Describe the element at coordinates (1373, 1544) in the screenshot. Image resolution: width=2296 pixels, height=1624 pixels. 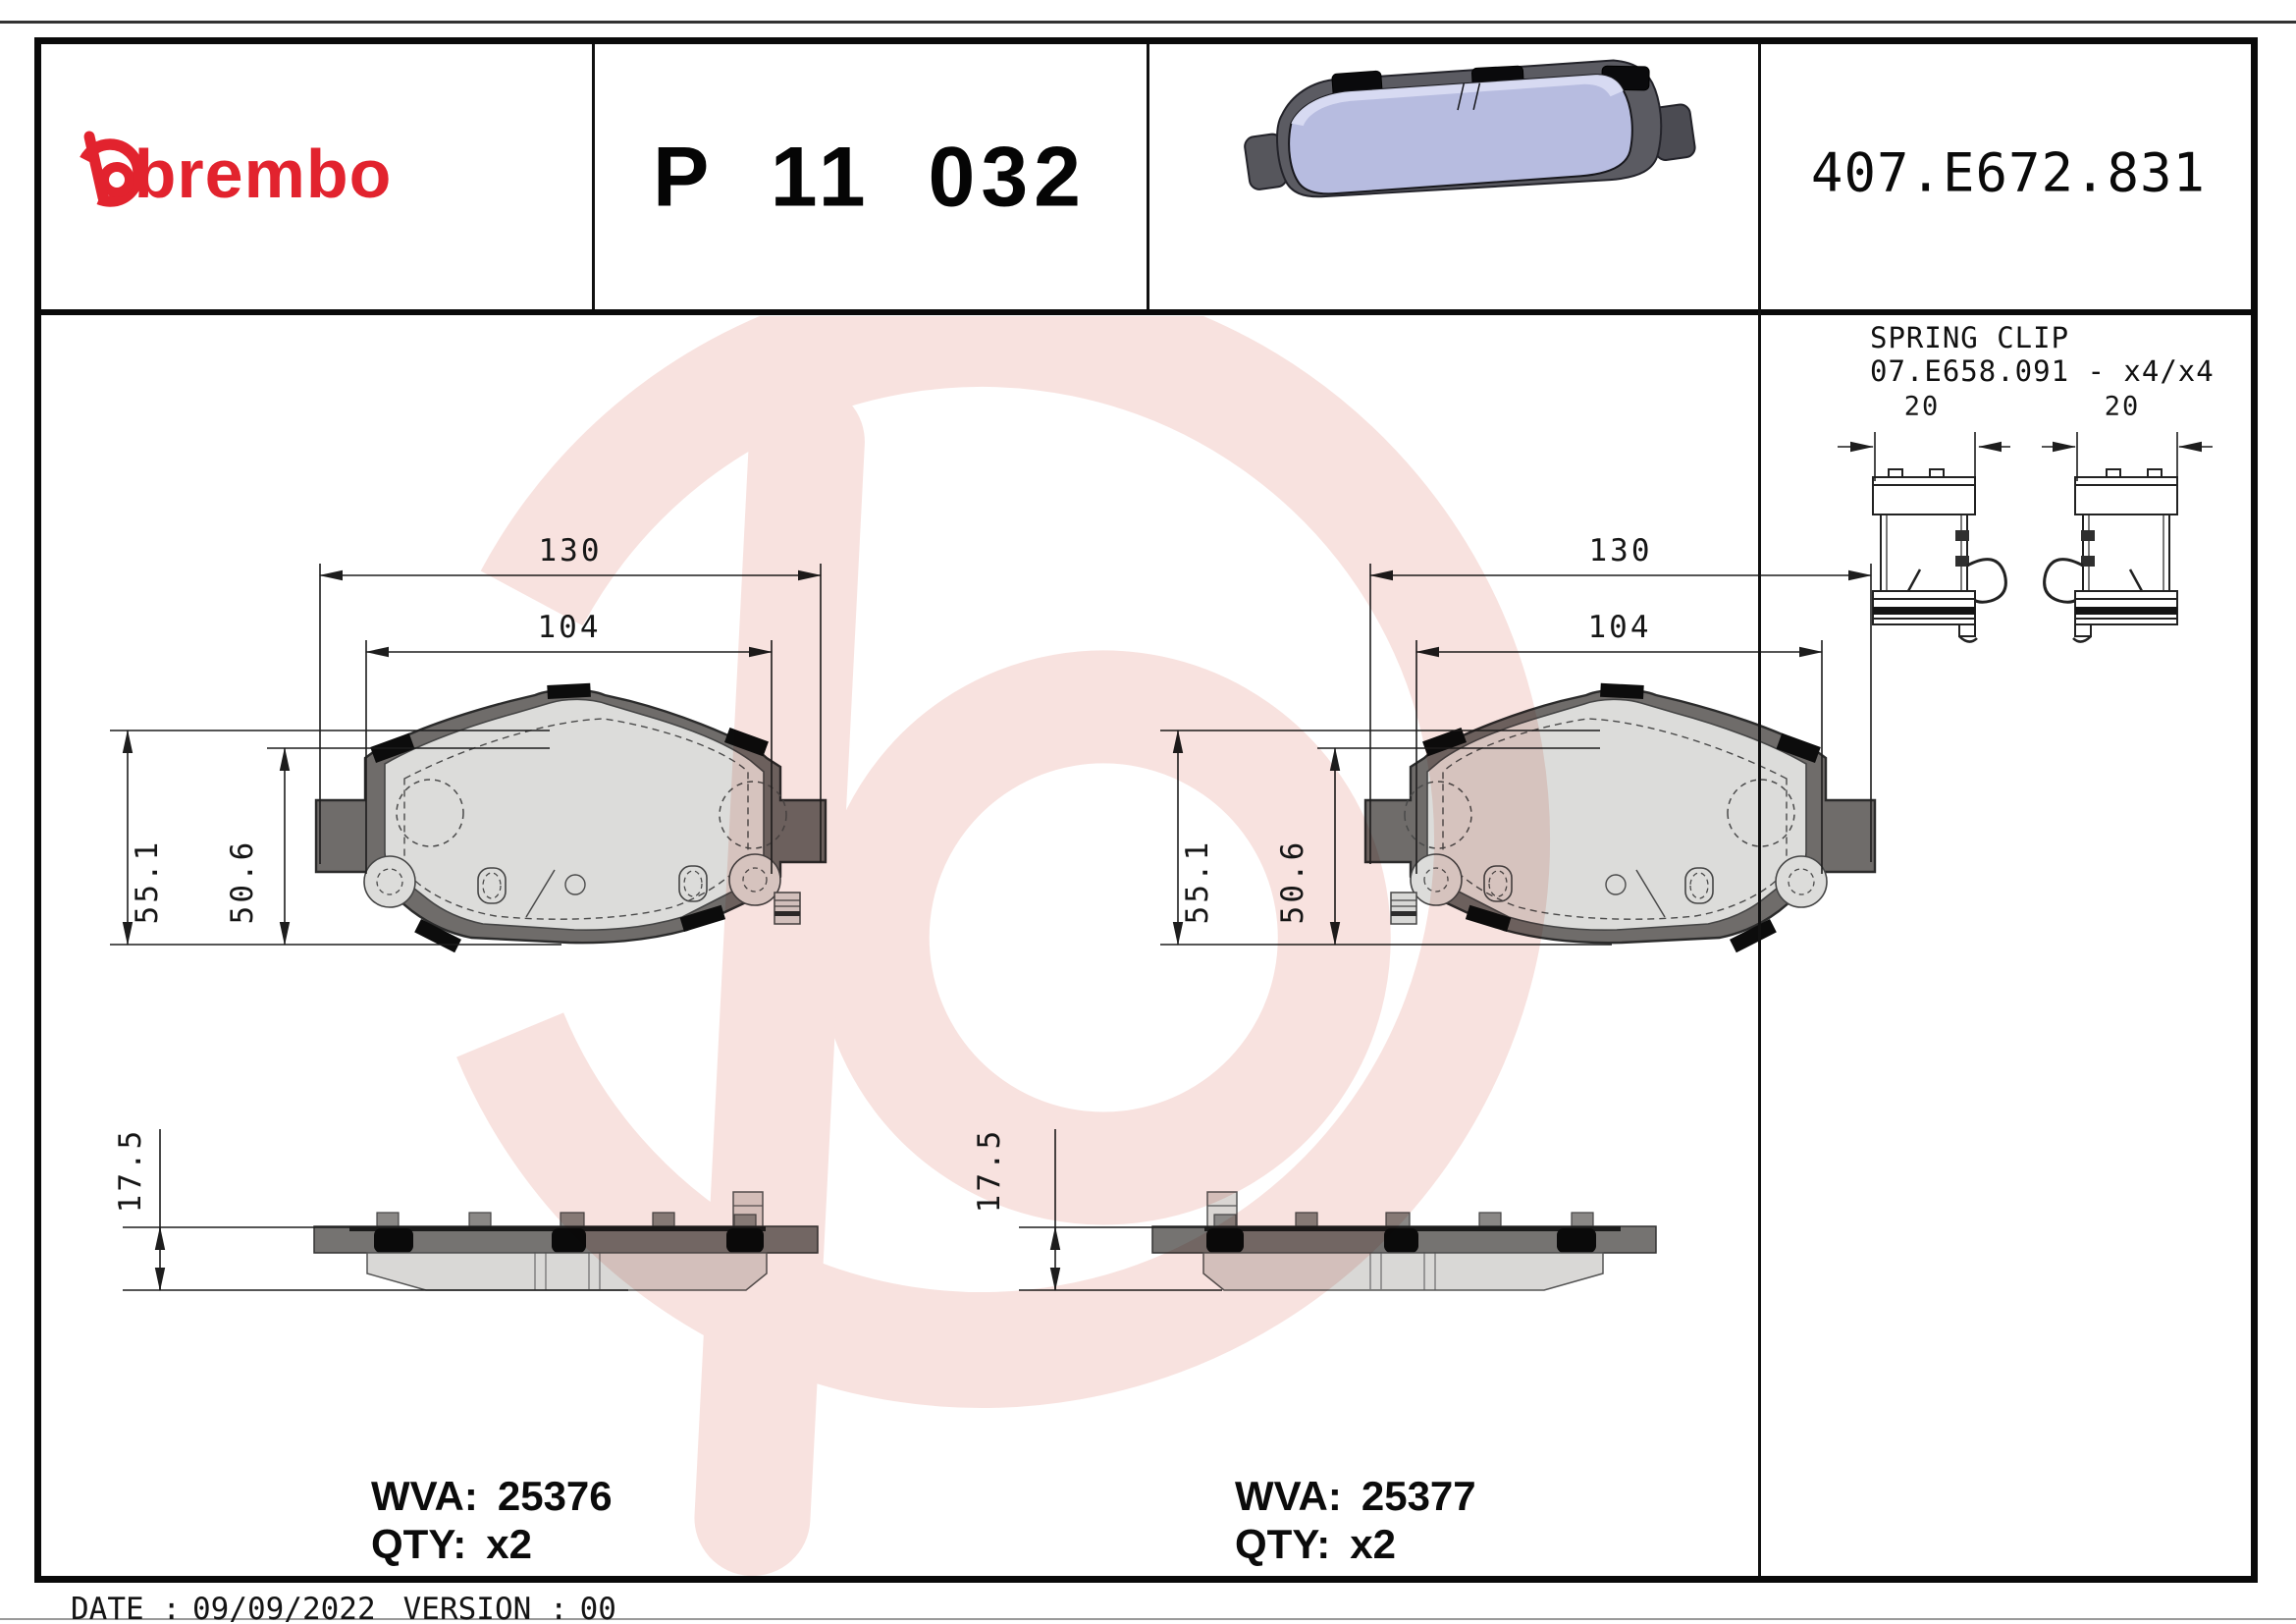
I see `qty-value-right: x2` at that location.